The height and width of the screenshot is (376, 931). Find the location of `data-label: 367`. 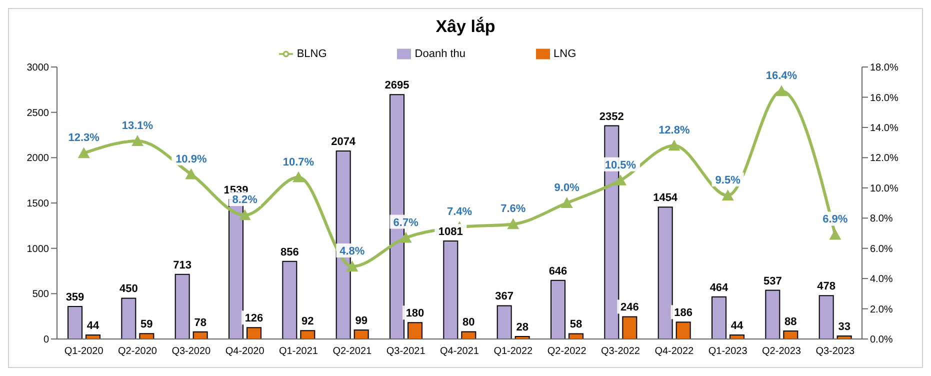

data-label: 367 is located at coordinates (504, 296).